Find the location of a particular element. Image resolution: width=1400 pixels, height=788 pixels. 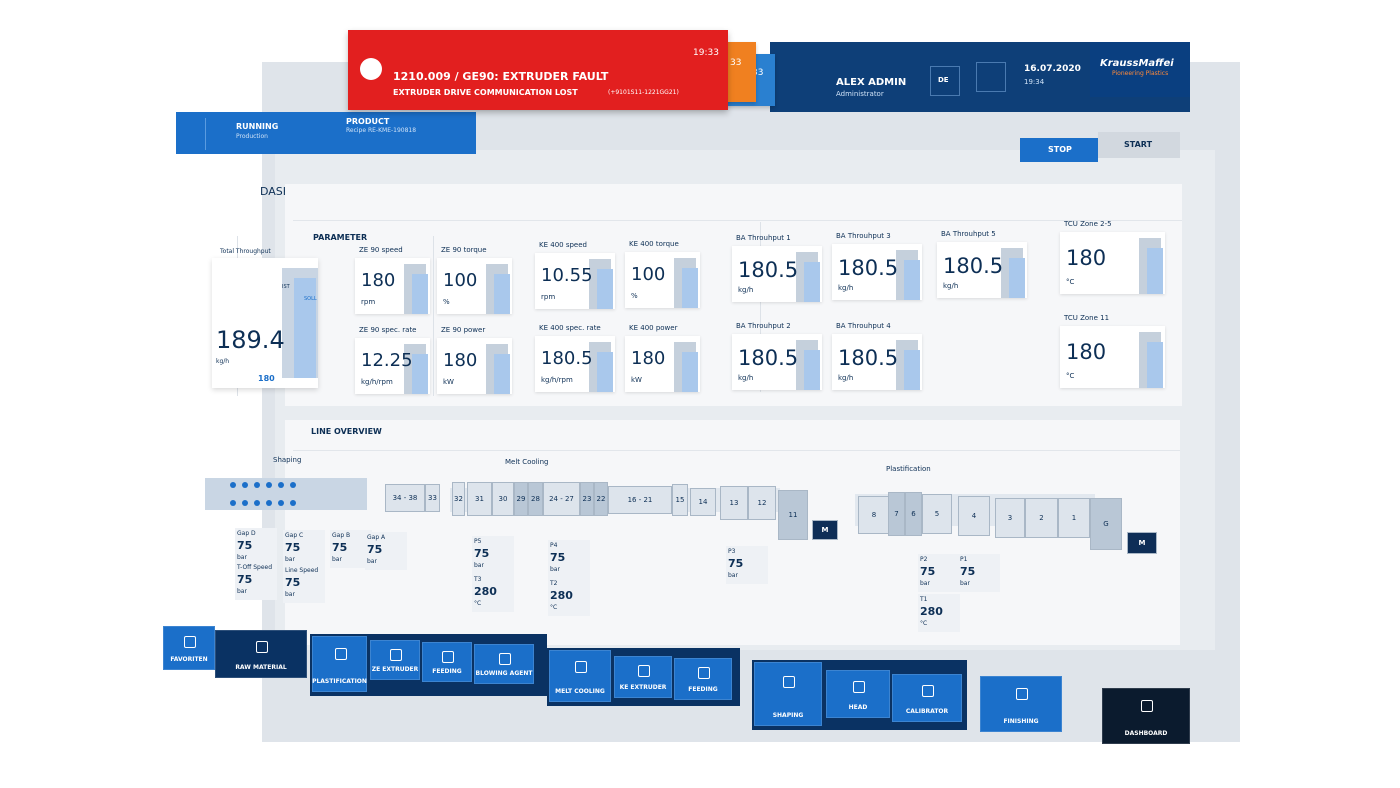

language-button is located at coordinates (945, 81).